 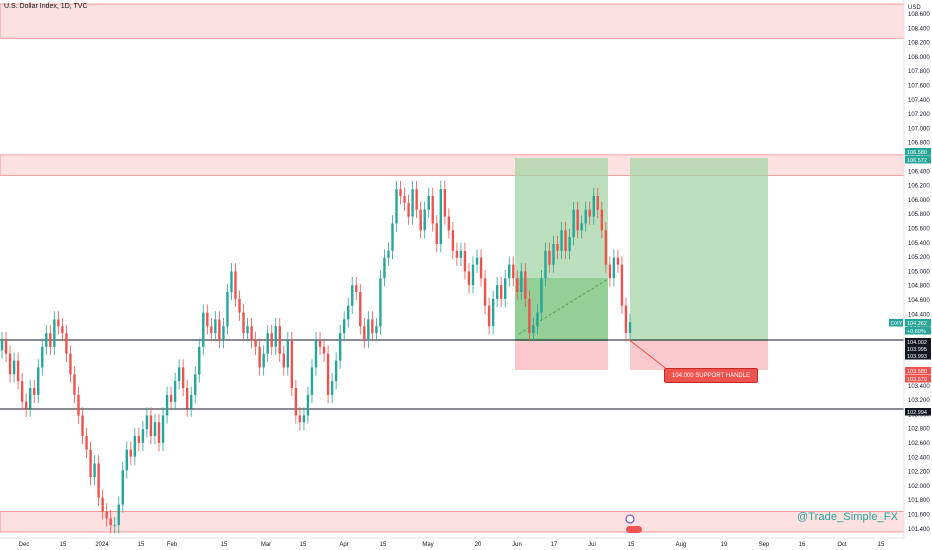 I want to click on earnings-icon, so click(x=634, y=529).